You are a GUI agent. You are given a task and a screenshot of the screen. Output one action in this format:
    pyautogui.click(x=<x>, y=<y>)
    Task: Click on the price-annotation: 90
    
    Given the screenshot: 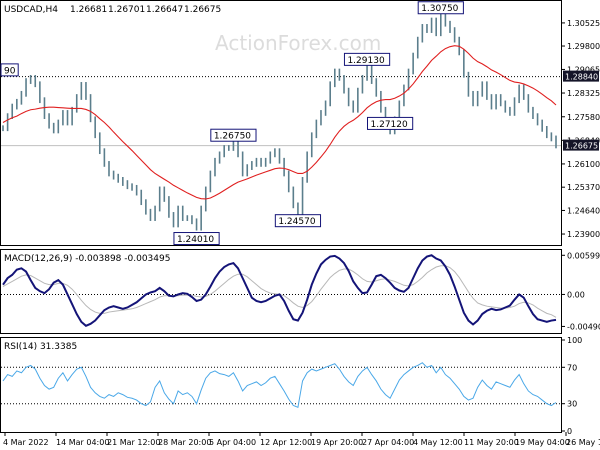 What is the action you would take?
    pyautogui.click(x=9, y=70)
    